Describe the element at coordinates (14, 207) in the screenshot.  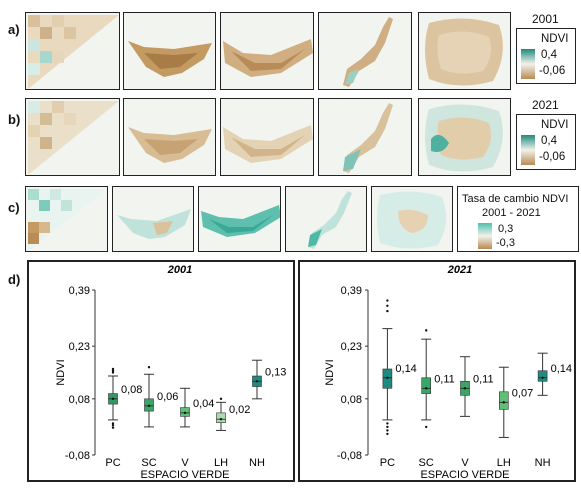
I see `row-label-c: c)` at that location.